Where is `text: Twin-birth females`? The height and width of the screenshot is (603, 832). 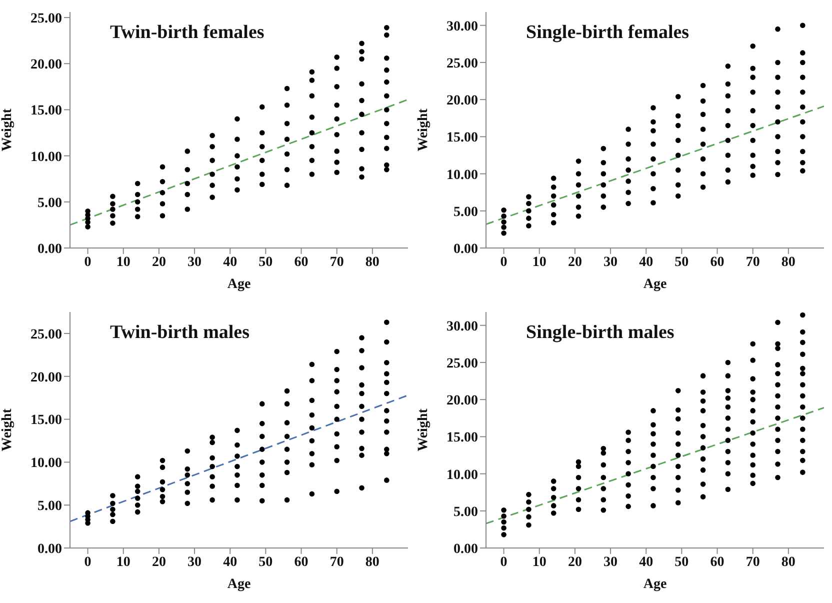
text: Twin-birth females is located at coordinates (187, 33).